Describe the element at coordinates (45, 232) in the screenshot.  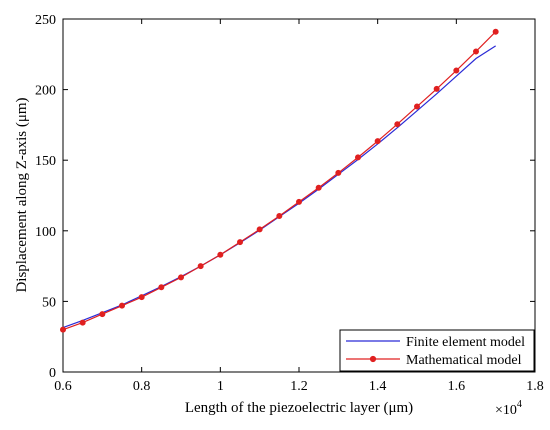
I see `y-tick-label: 100` at that location.